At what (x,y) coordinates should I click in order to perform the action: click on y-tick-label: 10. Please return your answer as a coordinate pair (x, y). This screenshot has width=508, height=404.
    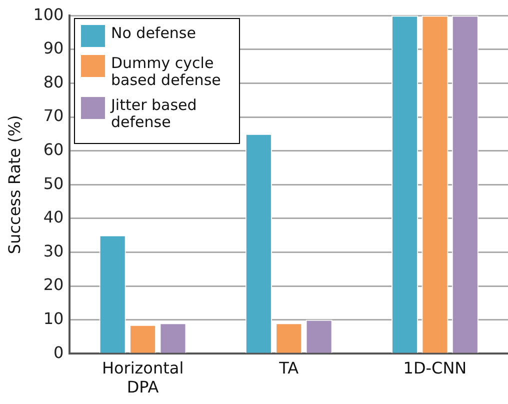
    Looking at the image, I should click on (53, 318).